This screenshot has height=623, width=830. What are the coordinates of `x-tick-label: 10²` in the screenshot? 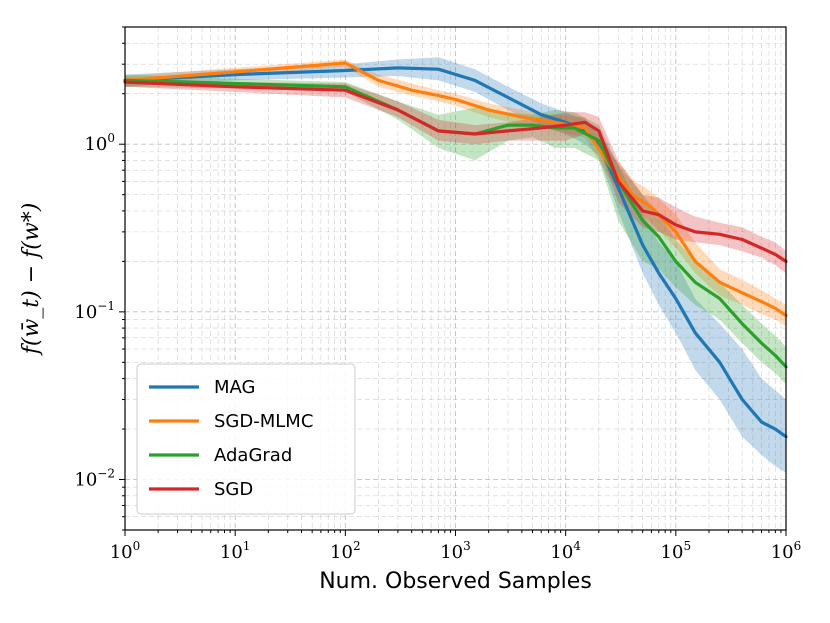 It's located at (345, 551).